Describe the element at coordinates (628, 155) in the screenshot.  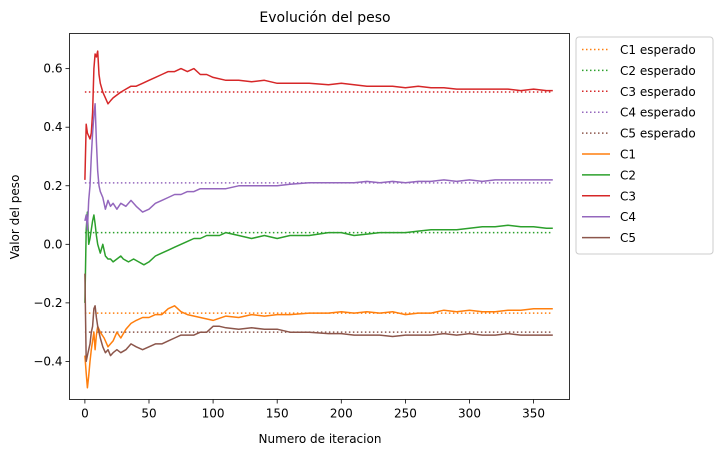
I see `legend-label: C1` at that location.